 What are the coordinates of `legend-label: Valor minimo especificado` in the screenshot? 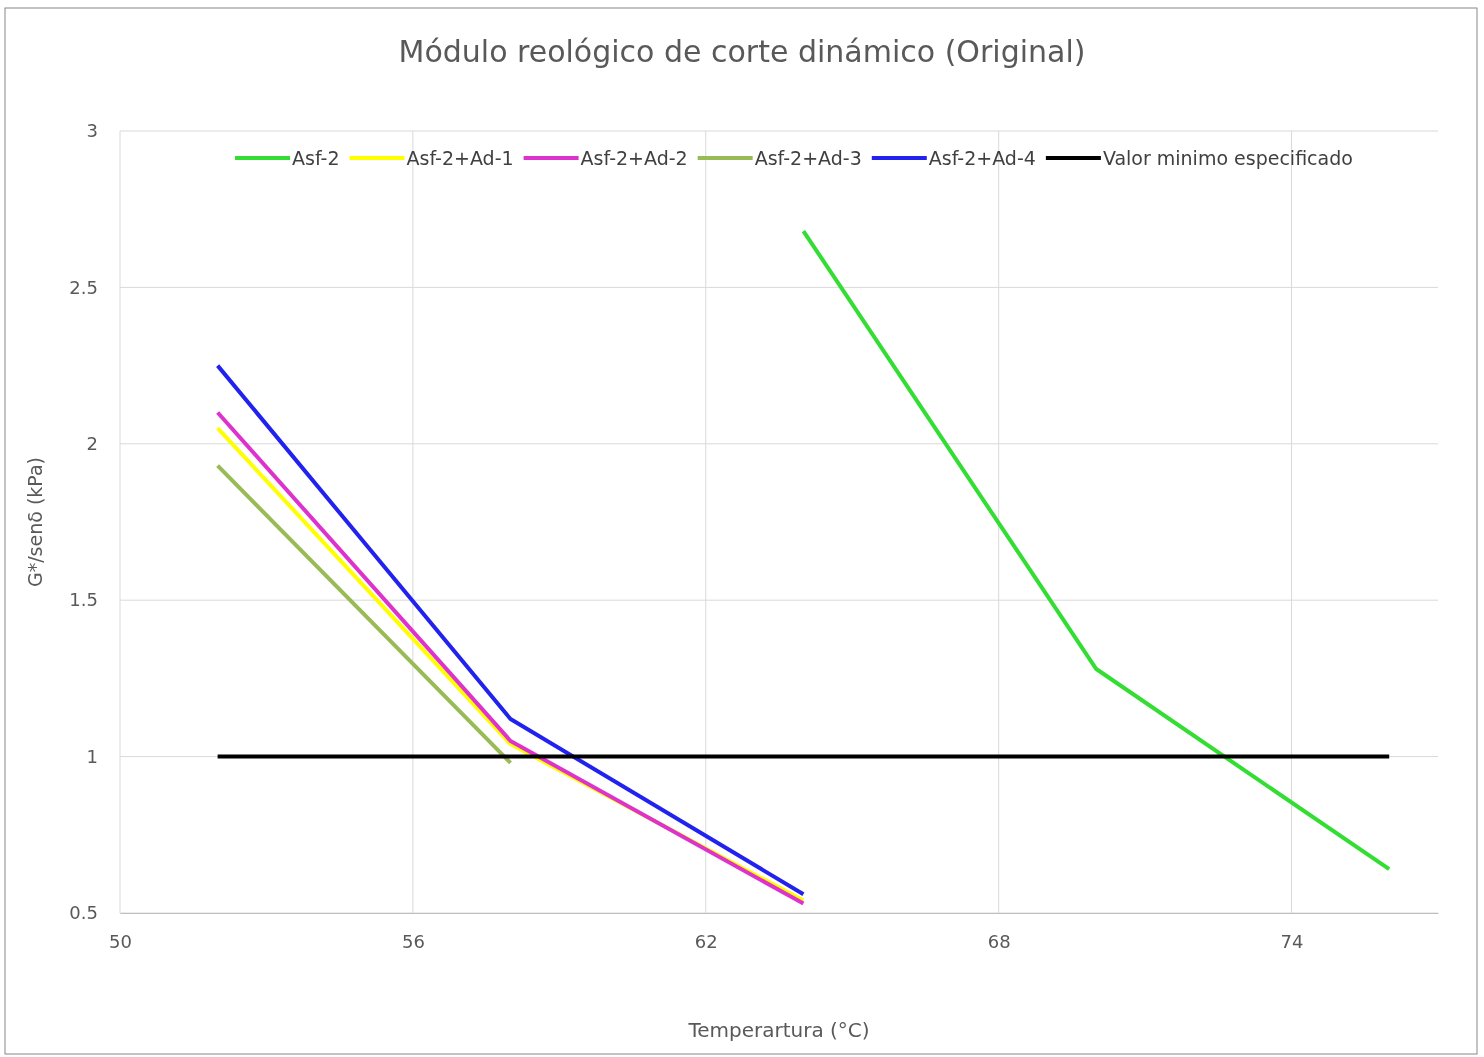 It's located at (1227, 158).